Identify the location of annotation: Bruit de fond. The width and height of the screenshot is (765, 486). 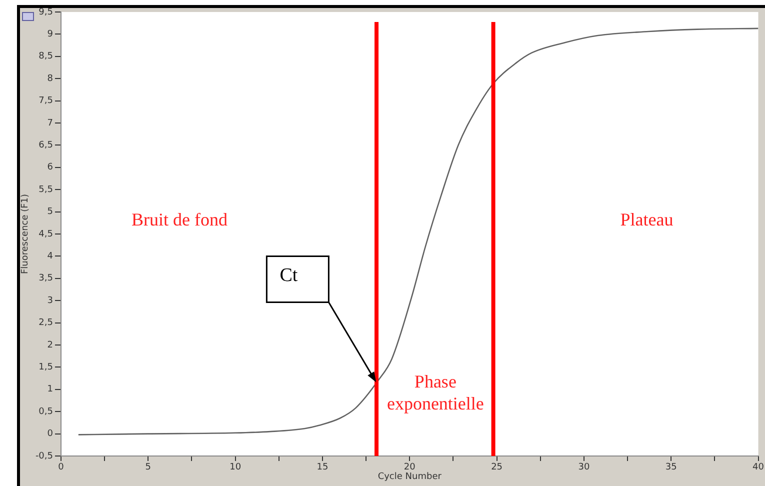
(180, 219).